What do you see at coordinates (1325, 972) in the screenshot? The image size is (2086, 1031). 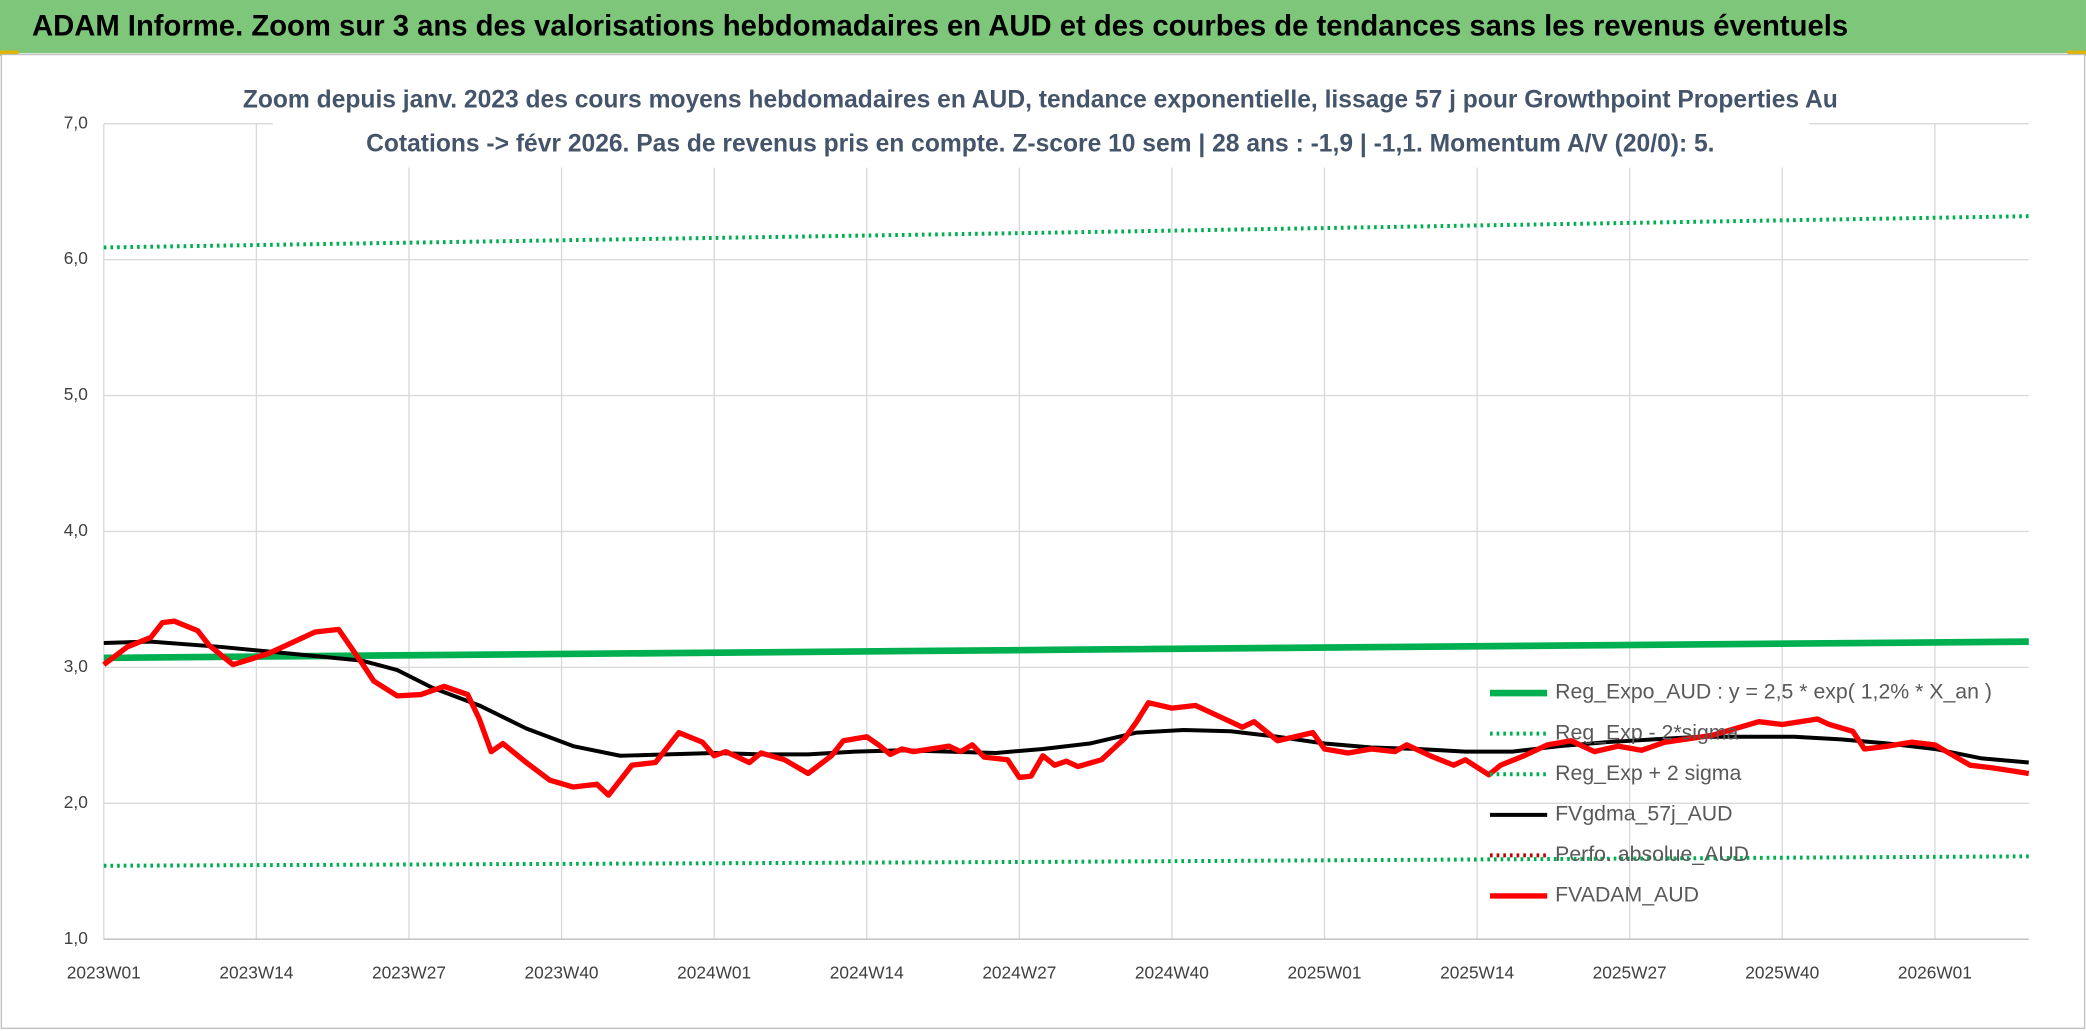 I see `x-tick-label: 2025W01` at bounding box center [1325, 972].